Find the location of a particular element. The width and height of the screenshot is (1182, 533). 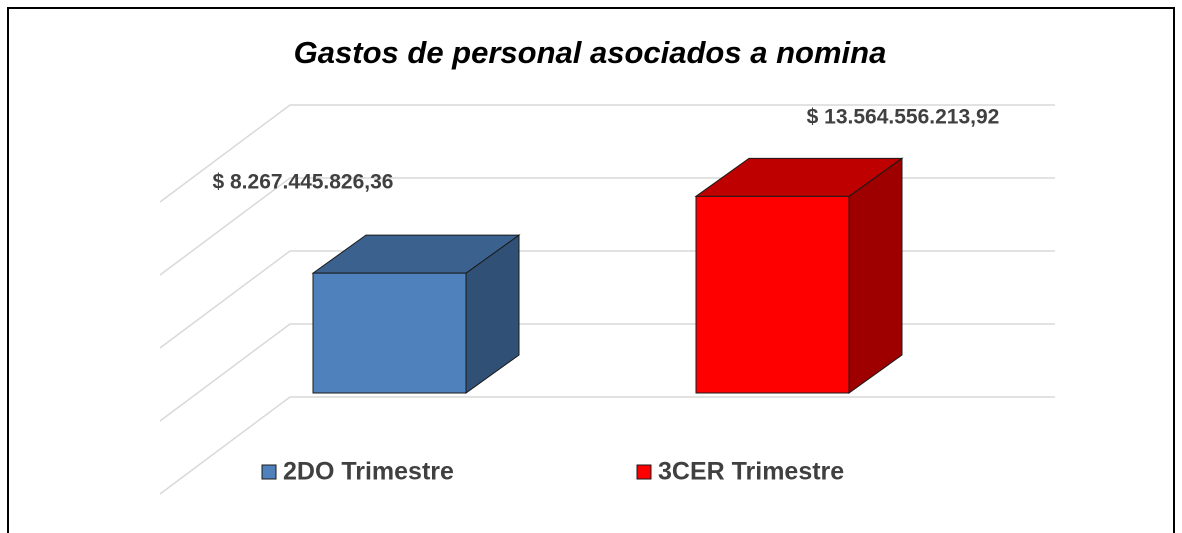

data-label: $ 8.267.445.826,36 is located at coordinates (302, 182).